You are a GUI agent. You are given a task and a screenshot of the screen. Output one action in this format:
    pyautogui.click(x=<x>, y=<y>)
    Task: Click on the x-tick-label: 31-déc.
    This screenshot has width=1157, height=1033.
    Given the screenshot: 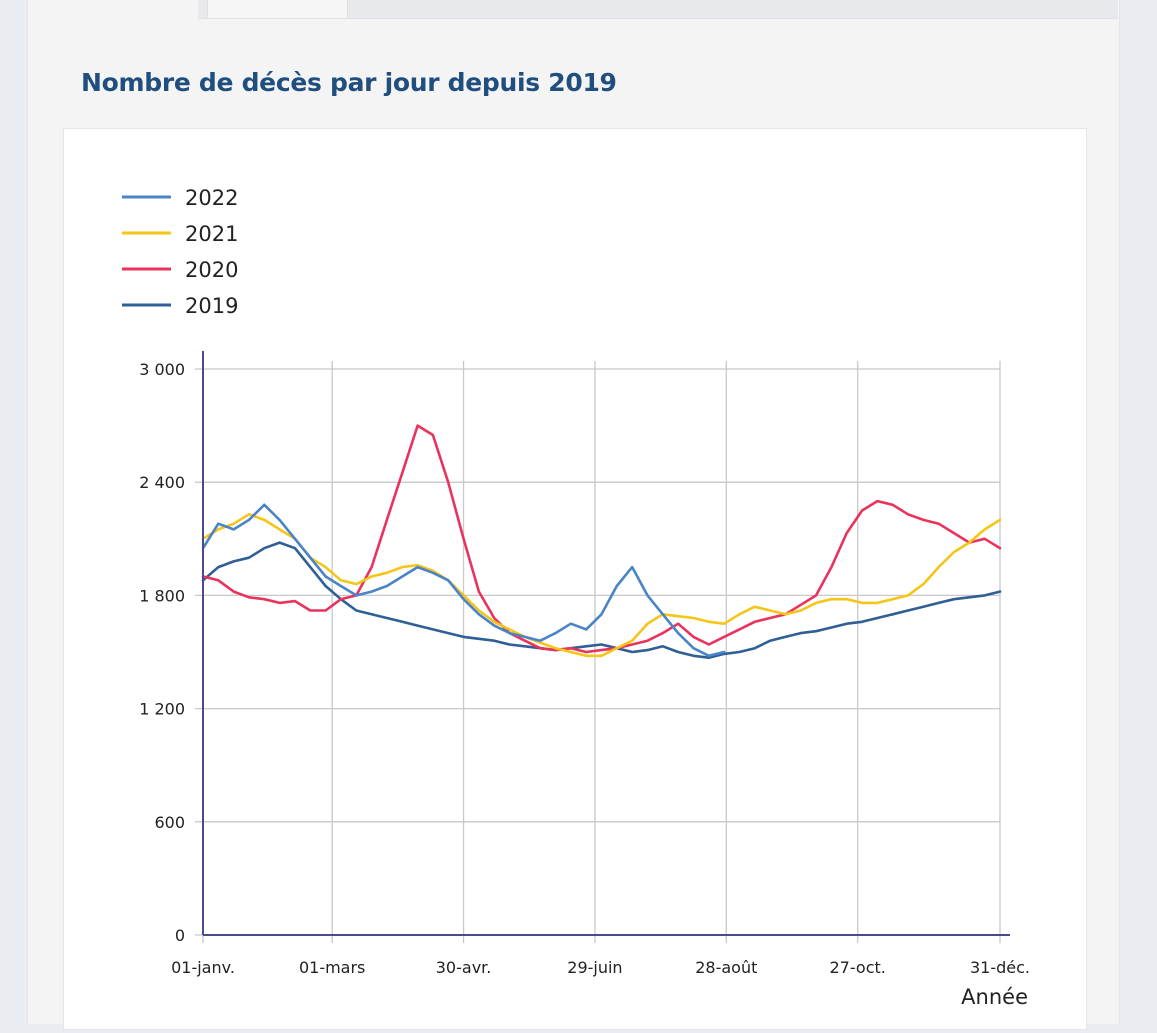 What is the action you would take?
    pyautogui.click(x=1000, y=967)
    